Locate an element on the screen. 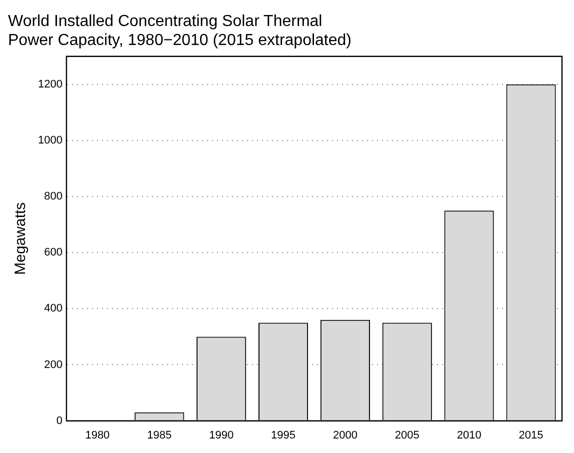 The height and width of the screenshot is (453, 574). y-tick-label: 800 is located at coordinates (53, 196).